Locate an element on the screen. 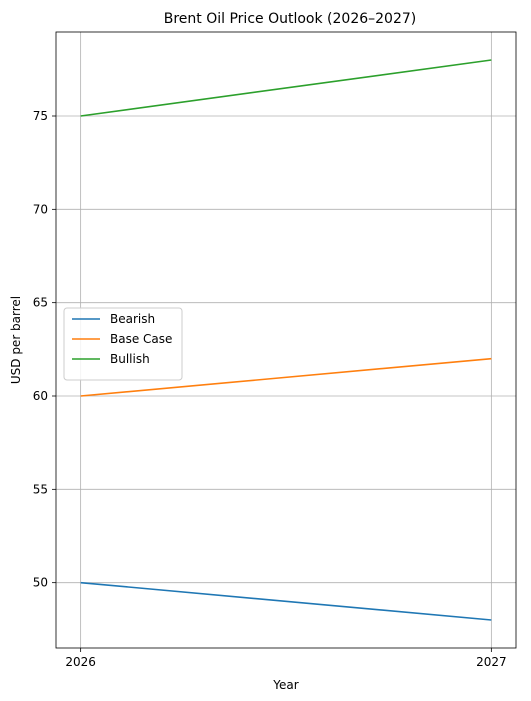 The height and width of the screenshot is (701, 531). x-axis-ticks: 2026 2027 is located at coordinates (286, 658).